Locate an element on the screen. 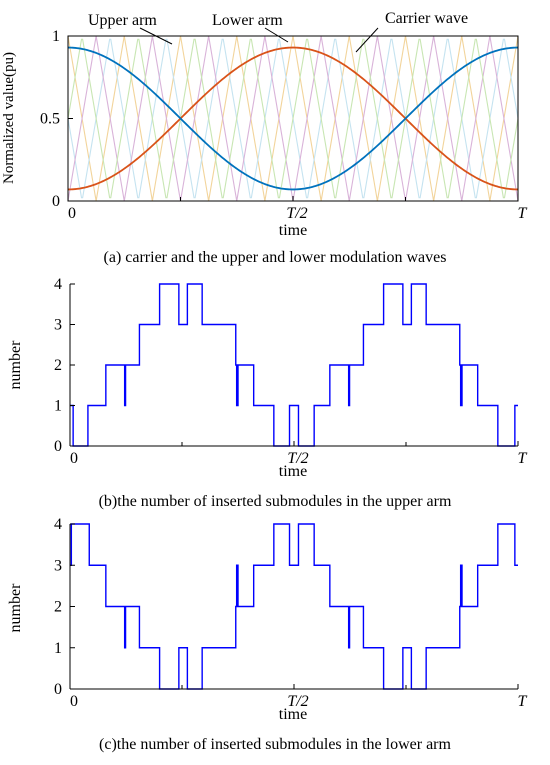 Image resolution: width=550 pixels, height=765 pixels. x-axis-label-c: time is located at coordinates (293, 714).